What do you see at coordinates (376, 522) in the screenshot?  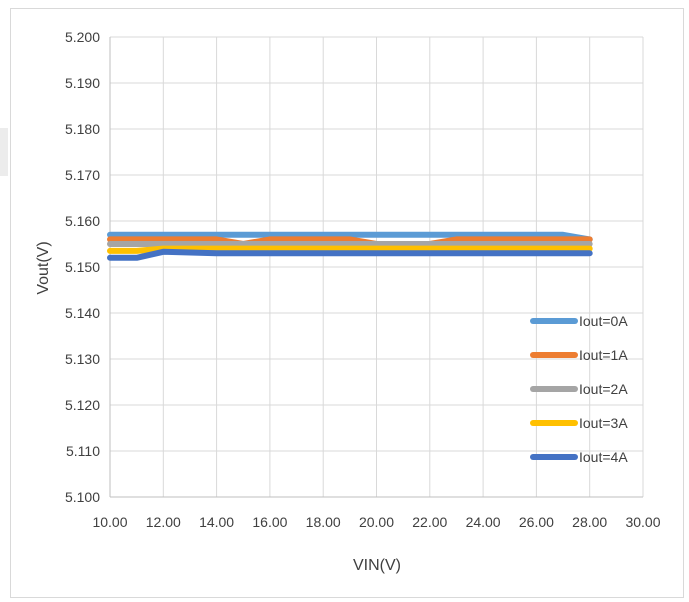 I see `x-tick-label: 20.00` at bounding box center [376, 522].